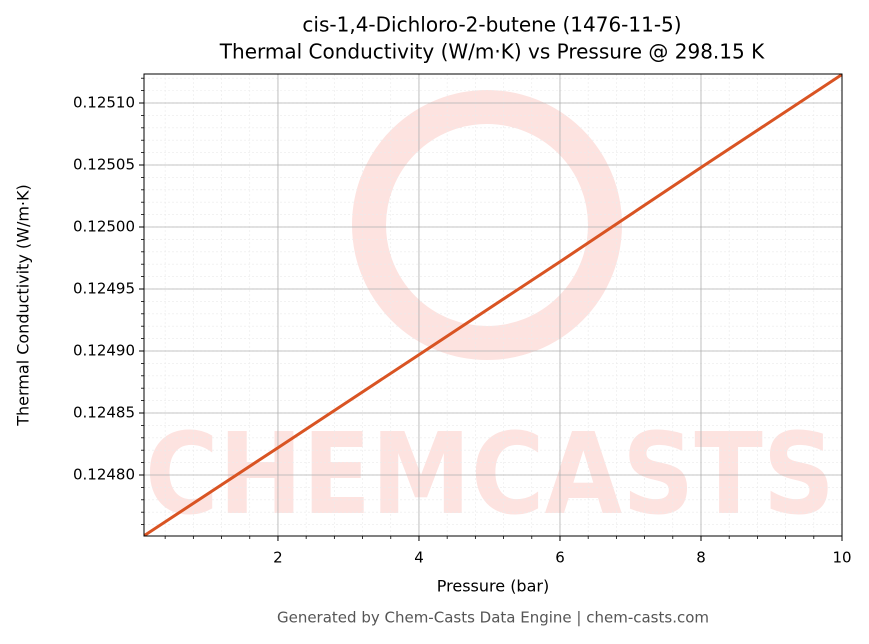 The width and height of the screenshot is (869, 644). I want to click on y-tick-label: 0.12490, so click(104, 351).